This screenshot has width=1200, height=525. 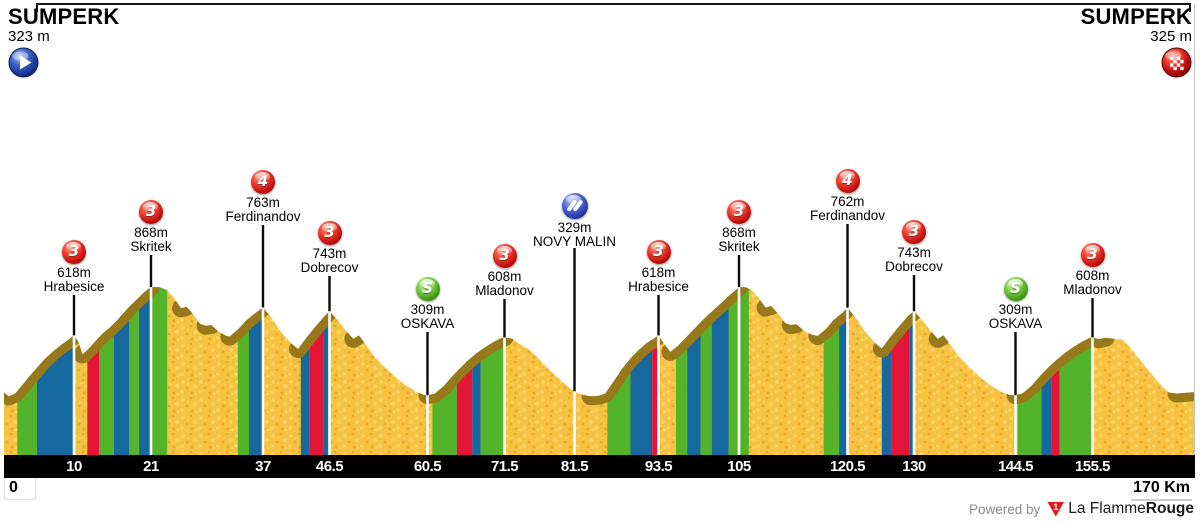 I want to click on axis-tick-label: 81.5, so click(x=574, y=466).